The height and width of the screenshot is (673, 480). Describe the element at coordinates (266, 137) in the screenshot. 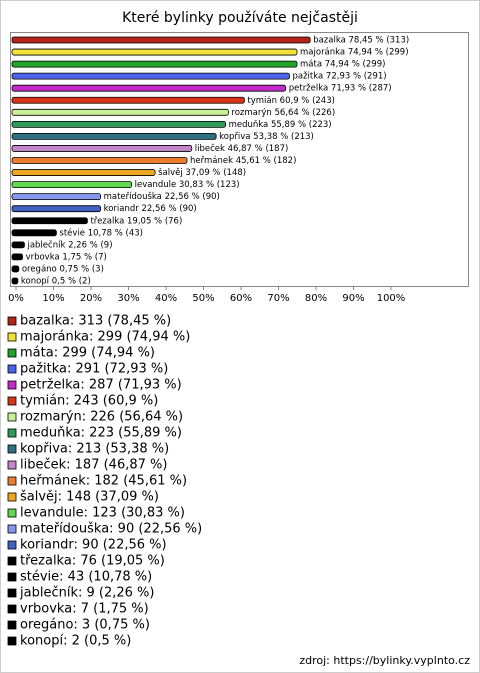

I see `value-label: kopřiva 53,38 % (213)` at that location.